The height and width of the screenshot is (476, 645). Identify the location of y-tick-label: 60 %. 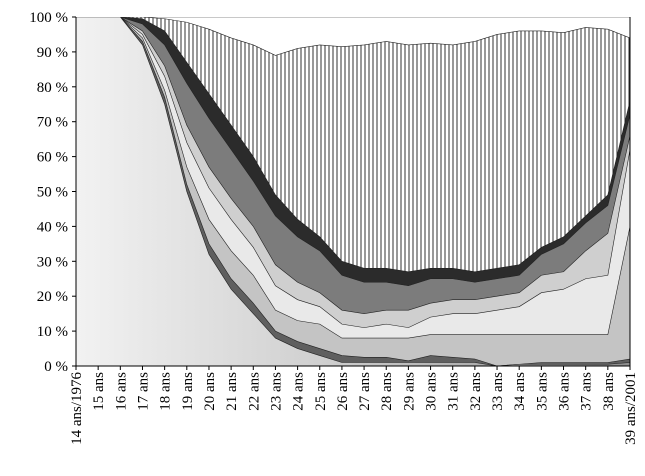
(52, 158).